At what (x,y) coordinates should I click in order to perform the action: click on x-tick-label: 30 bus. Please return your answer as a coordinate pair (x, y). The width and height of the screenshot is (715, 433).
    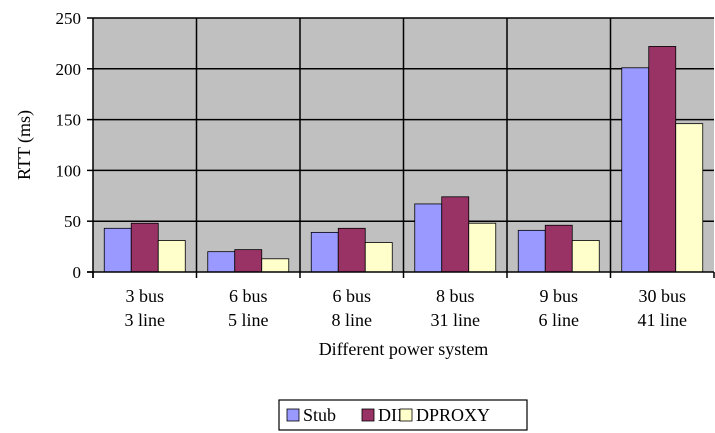
    Looking at the image, I should click on (662, 296).